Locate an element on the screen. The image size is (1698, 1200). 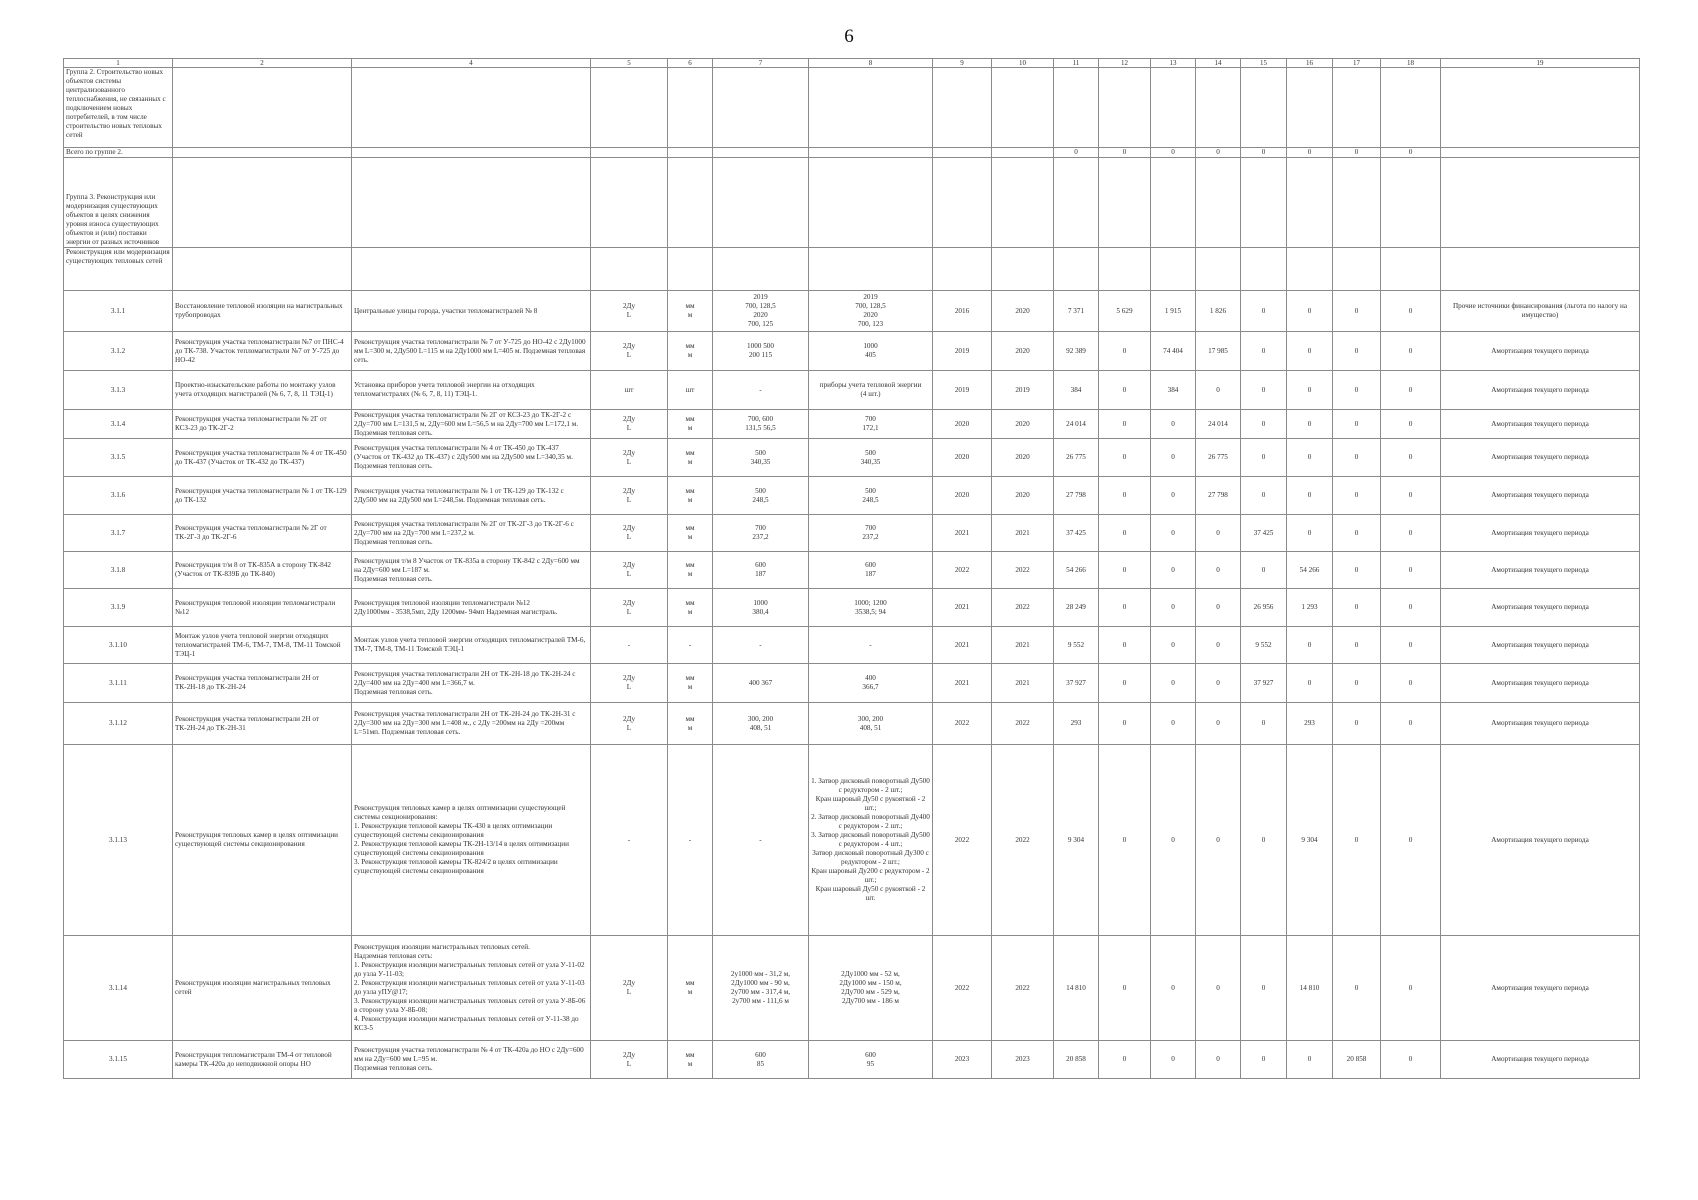
column-number-14: 14 is located at coordinates (1218, 63).